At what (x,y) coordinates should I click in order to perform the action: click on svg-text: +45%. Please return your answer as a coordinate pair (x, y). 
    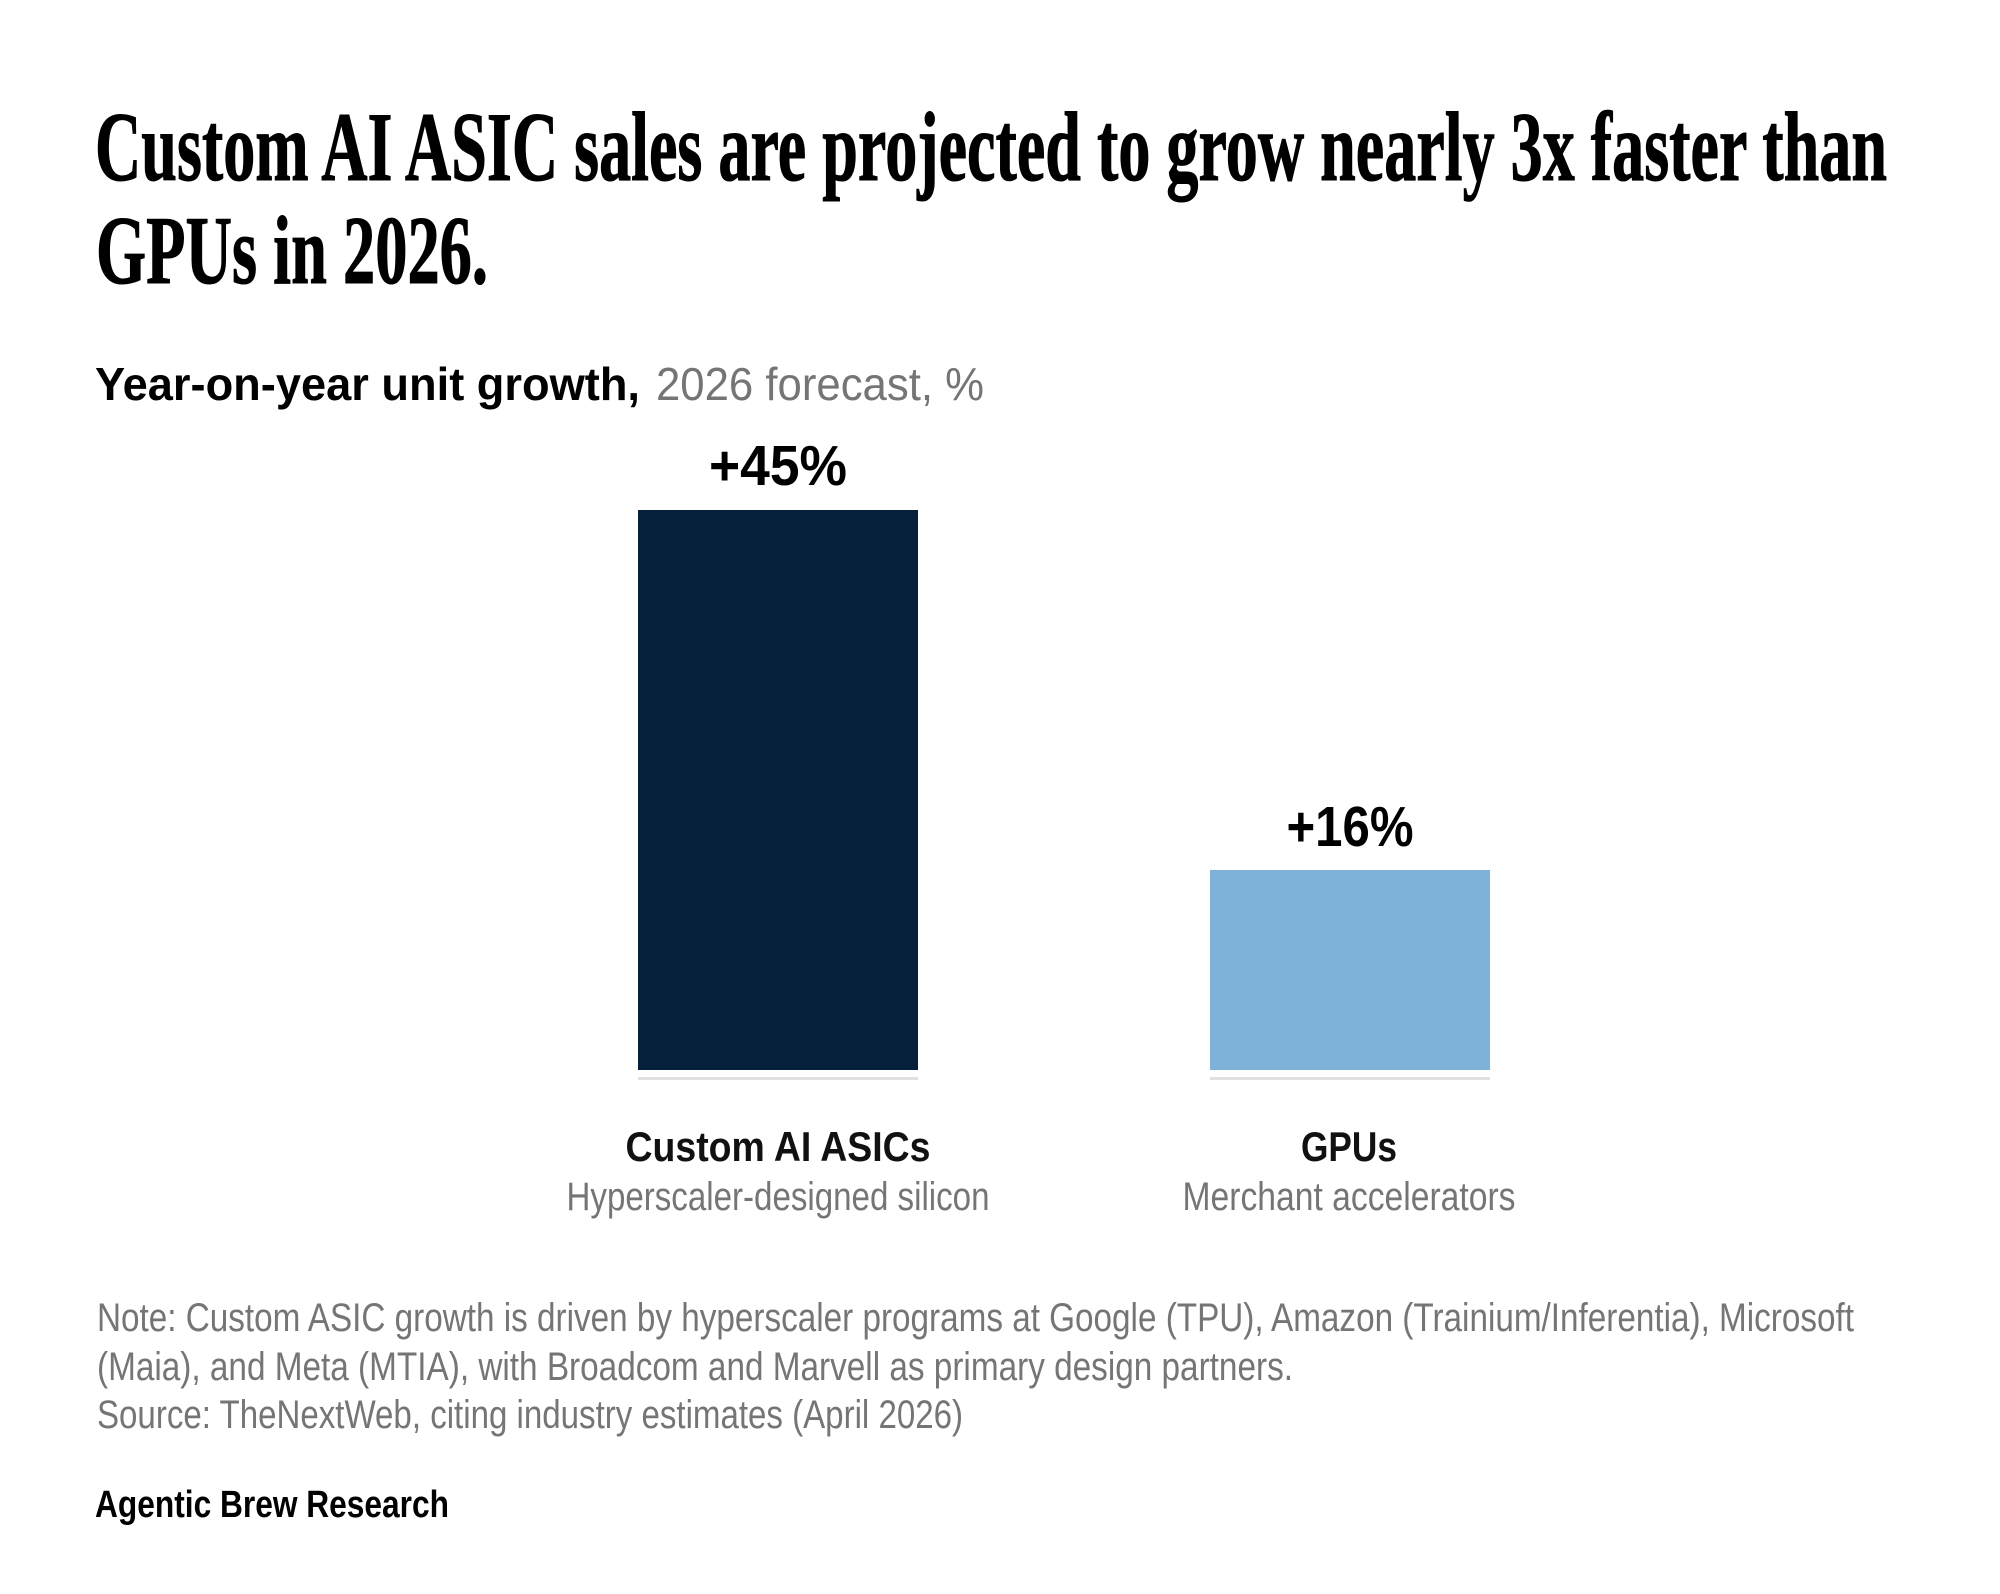
    Looking at the image, I should click on (778, 466).